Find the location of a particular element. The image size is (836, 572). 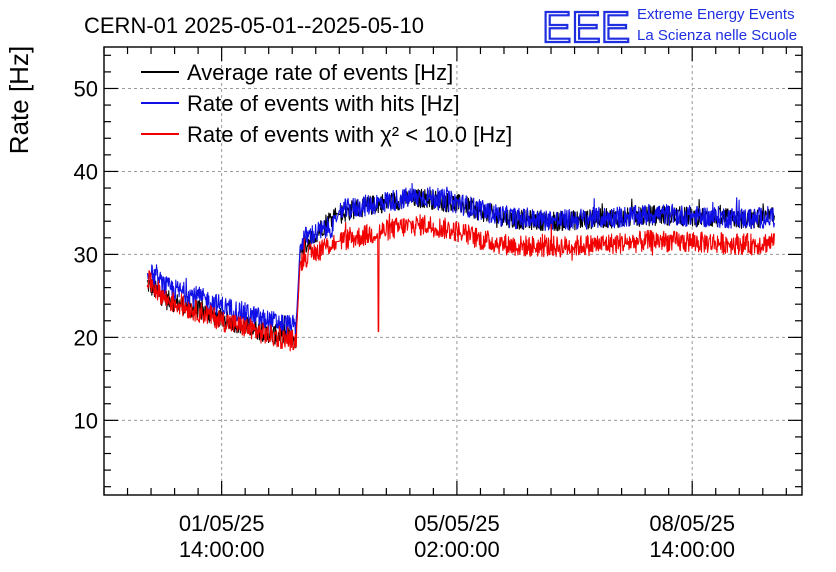

y-tick-label-30: 30 is located at coordinates (86, 254).